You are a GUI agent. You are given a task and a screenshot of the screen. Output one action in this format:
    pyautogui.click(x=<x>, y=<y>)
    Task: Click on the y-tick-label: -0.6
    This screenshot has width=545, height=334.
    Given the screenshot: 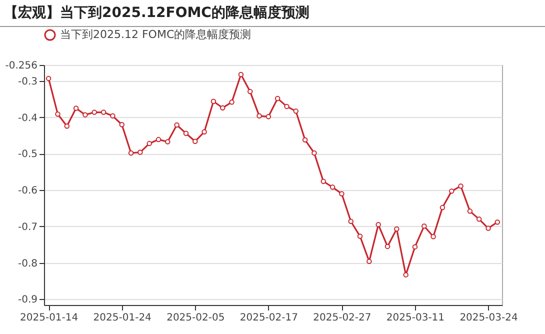 What is the action you would take?
    pyautogui.click(x=28, y=191)
    